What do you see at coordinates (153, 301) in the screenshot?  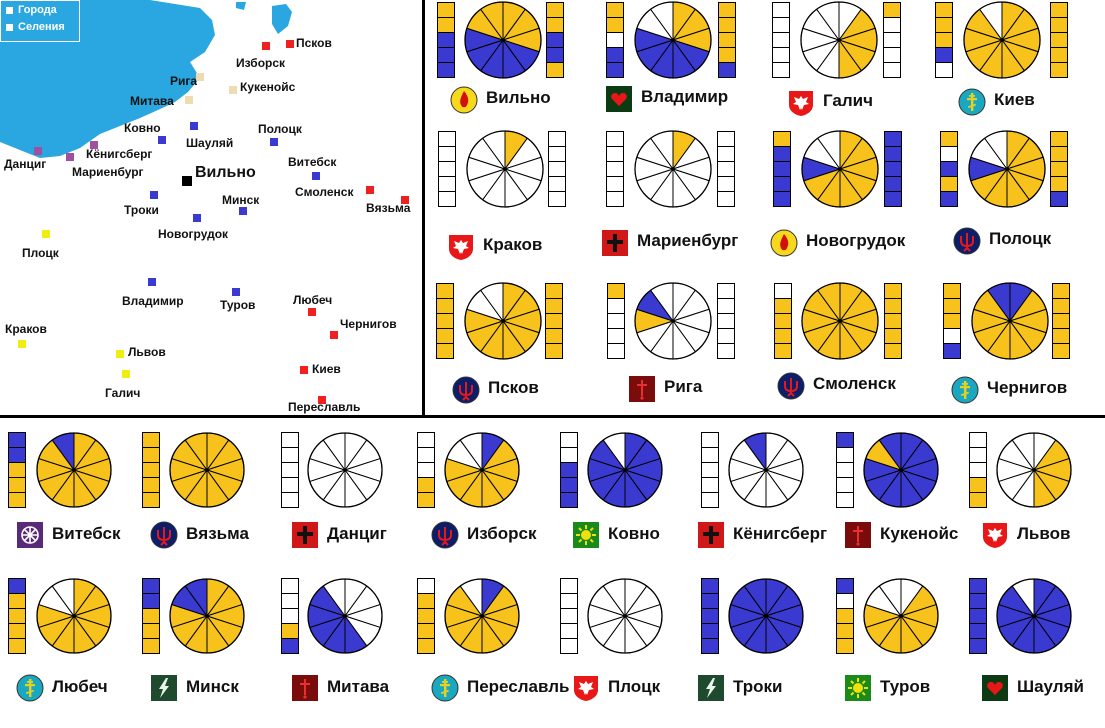 I see `map-place-label: Владимир` at bounding box center [153, 301].